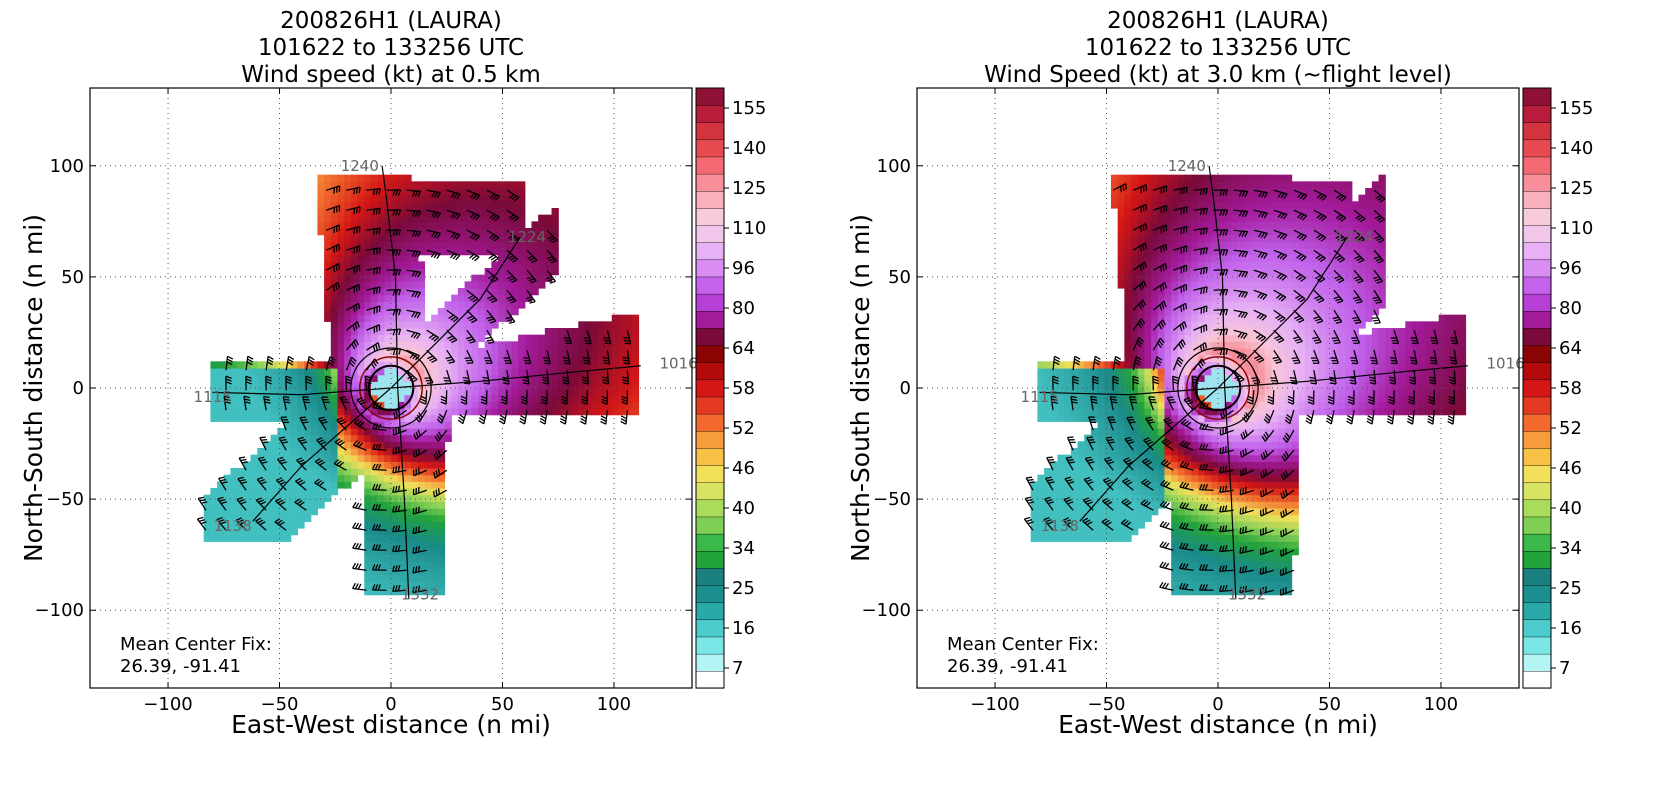  Describe the element at coordinates (1570, 388) in the screenshot. I see `colorbar-tick-label: 58` at that location.